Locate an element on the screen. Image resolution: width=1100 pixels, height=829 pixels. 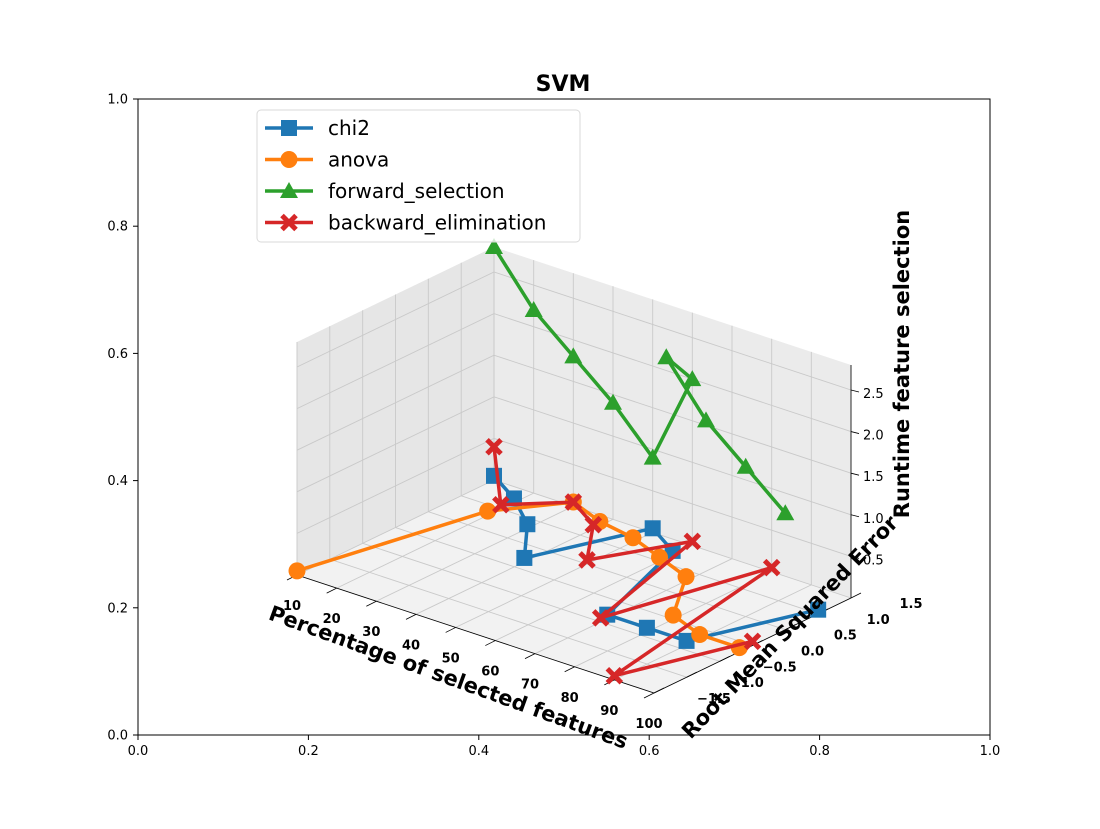
x-axis-line is located at coordinates (475, 634).